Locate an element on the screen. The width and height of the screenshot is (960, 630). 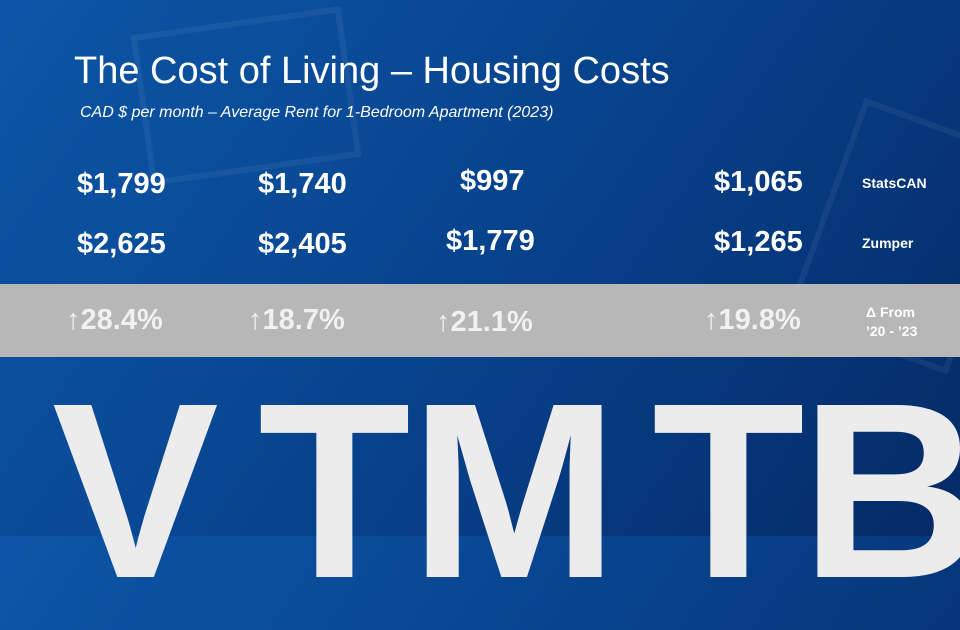
zumper-value-m: $1,779 is located at coordinates (490, 241).